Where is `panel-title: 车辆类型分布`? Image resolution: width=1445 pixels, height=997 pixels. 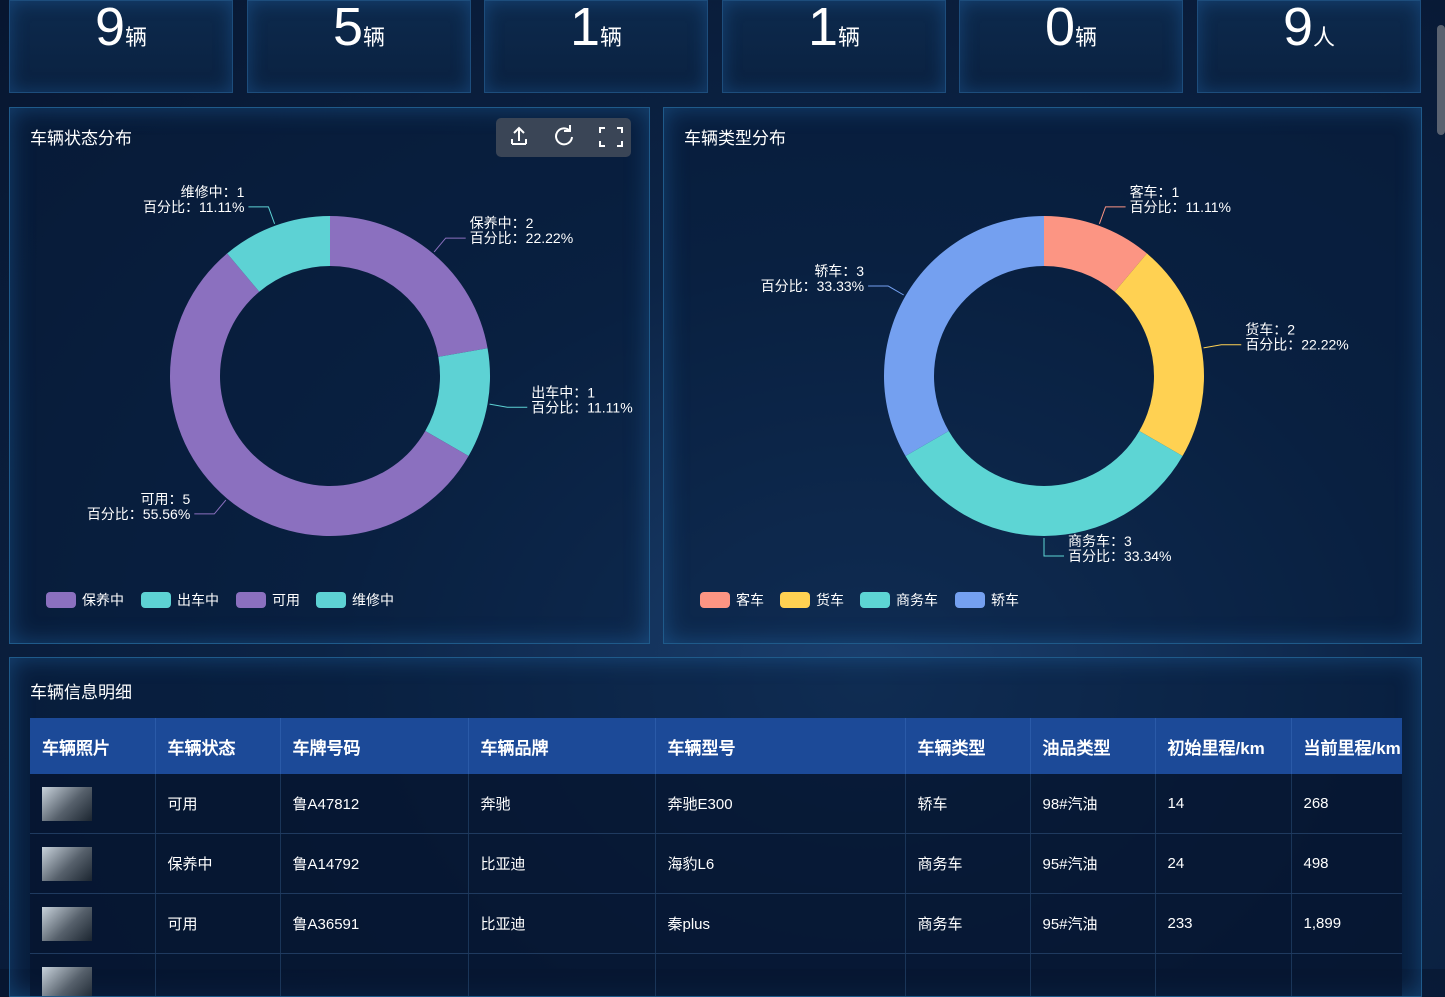 panel-title: 车辆类型分布 is located at coordinates (735, 138).